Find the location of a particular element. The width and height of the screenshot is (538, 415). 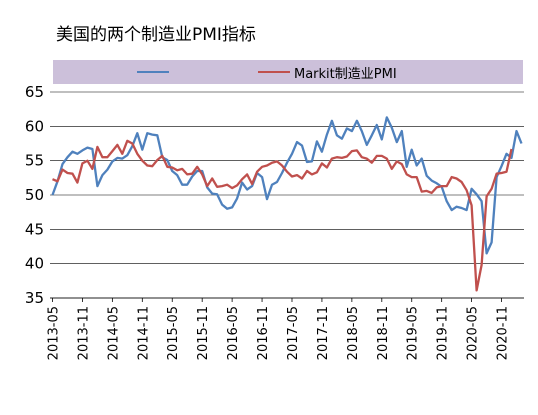

y-tick-label: 55 is located at coordinates (34, 161).